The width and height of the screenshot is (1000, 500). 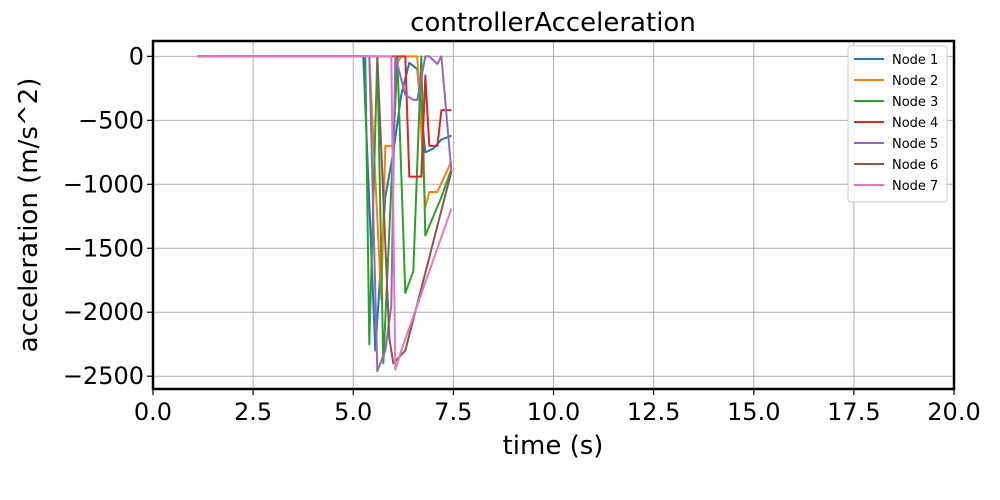 I want to click on legend-label: Node 6, so click(x=915, y=165).